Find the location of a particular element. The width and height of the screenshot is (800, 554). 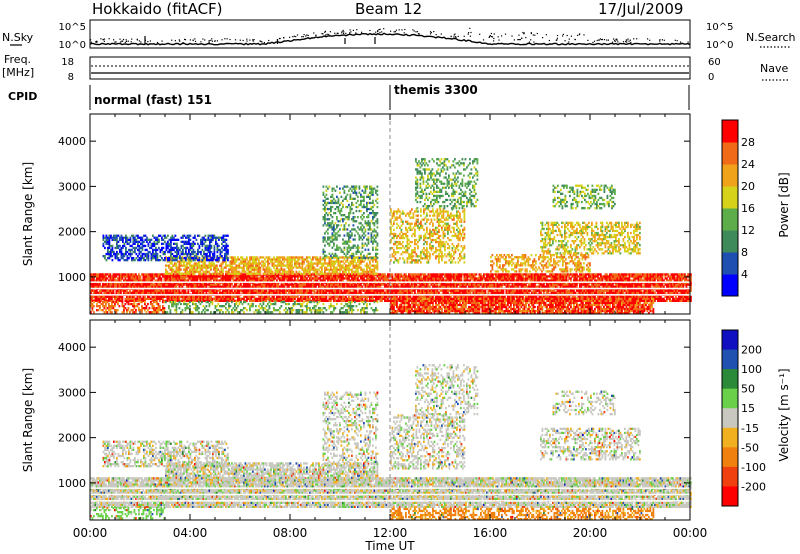

site-title: Hokkaido (fitACF) is located at coordinates (157, 9).